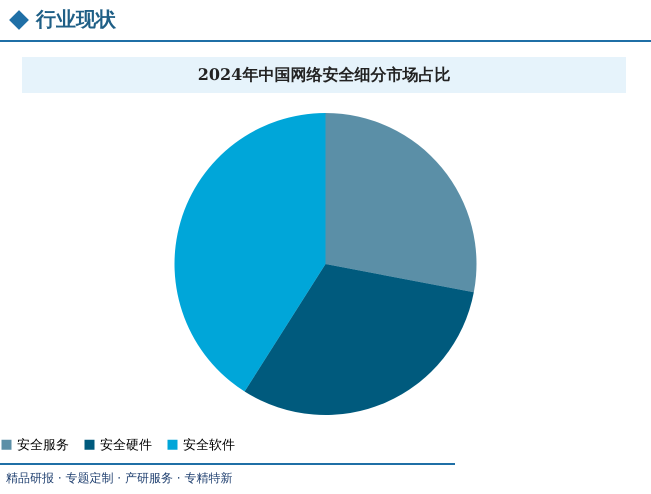  Describe the element at coordinates (76, 19) in the screenshot. I see `text: 行业现状` at that location.